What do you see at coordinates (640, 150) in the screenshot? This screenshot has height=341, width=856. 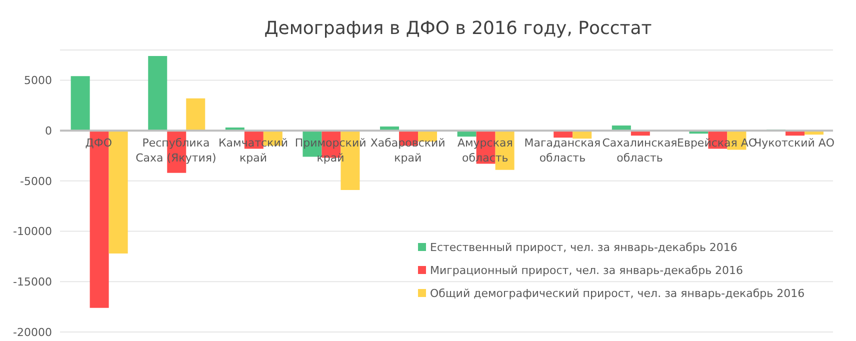 I see `x-tick-label: Сахалинская область` at bounding box center [640, 150].